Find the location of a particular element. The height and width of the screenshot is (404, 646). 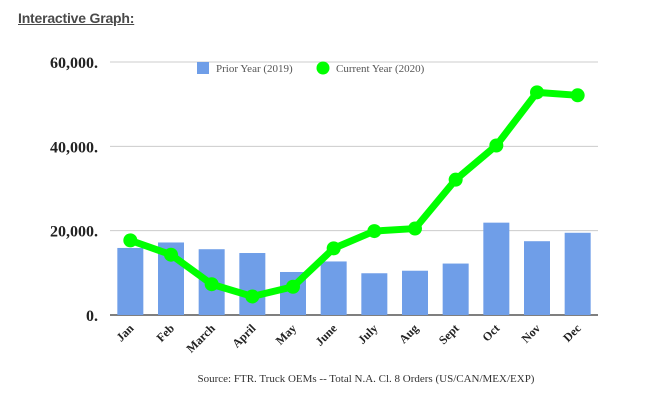

x-tick-label: Sept is located at coordinates (449, 334).